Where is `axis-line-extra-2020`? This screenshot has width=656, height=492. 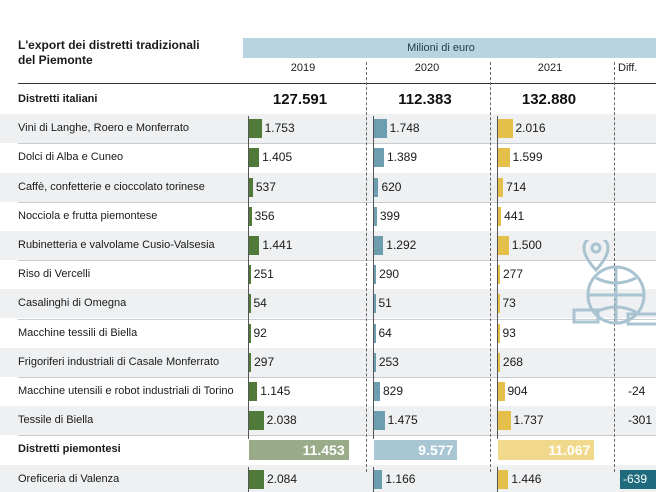 axis-line-extra-2020 is located at coordinates (373, 479).